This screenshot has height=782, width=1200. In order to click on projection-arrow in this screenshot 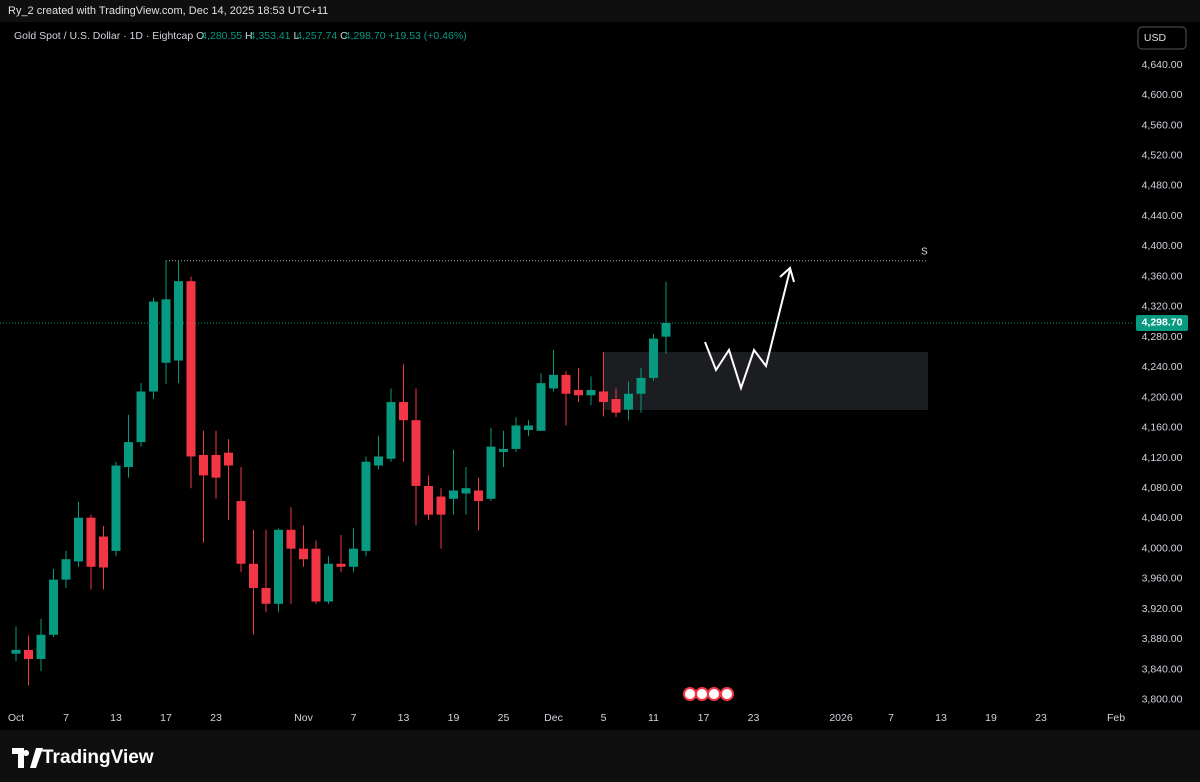, I will do `click(747, 330)`.